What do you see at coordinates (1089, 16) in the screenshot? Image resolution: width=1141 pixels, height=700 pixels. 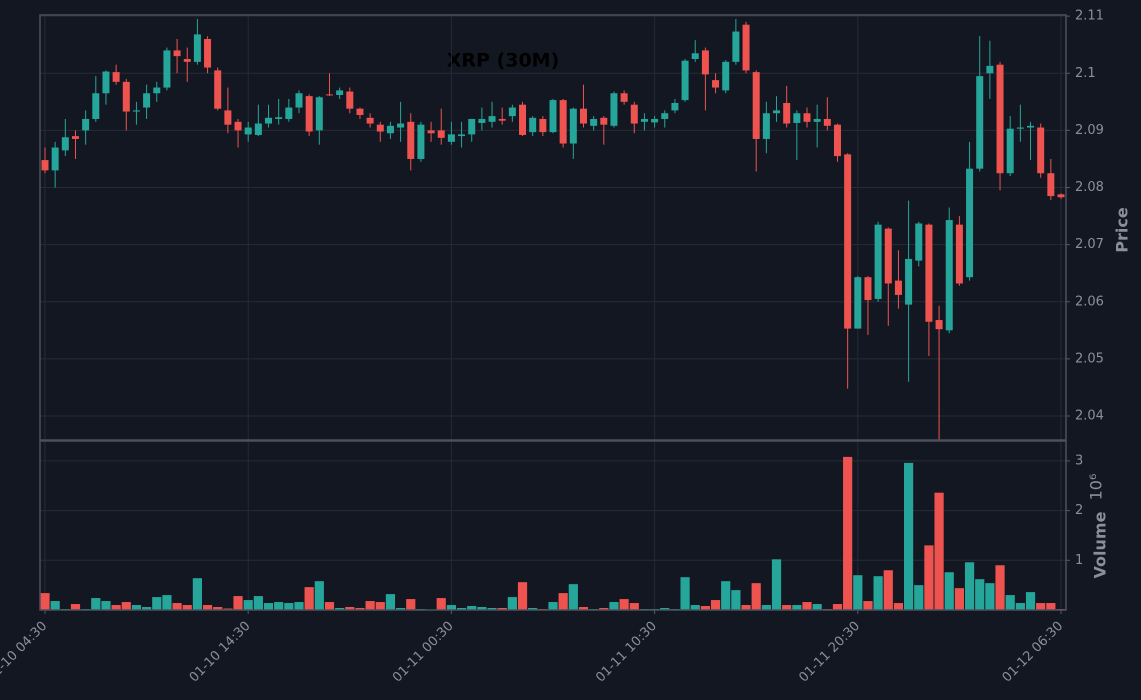 I see `y-tick-label: 2.11` at bounding box center [1089, 16].